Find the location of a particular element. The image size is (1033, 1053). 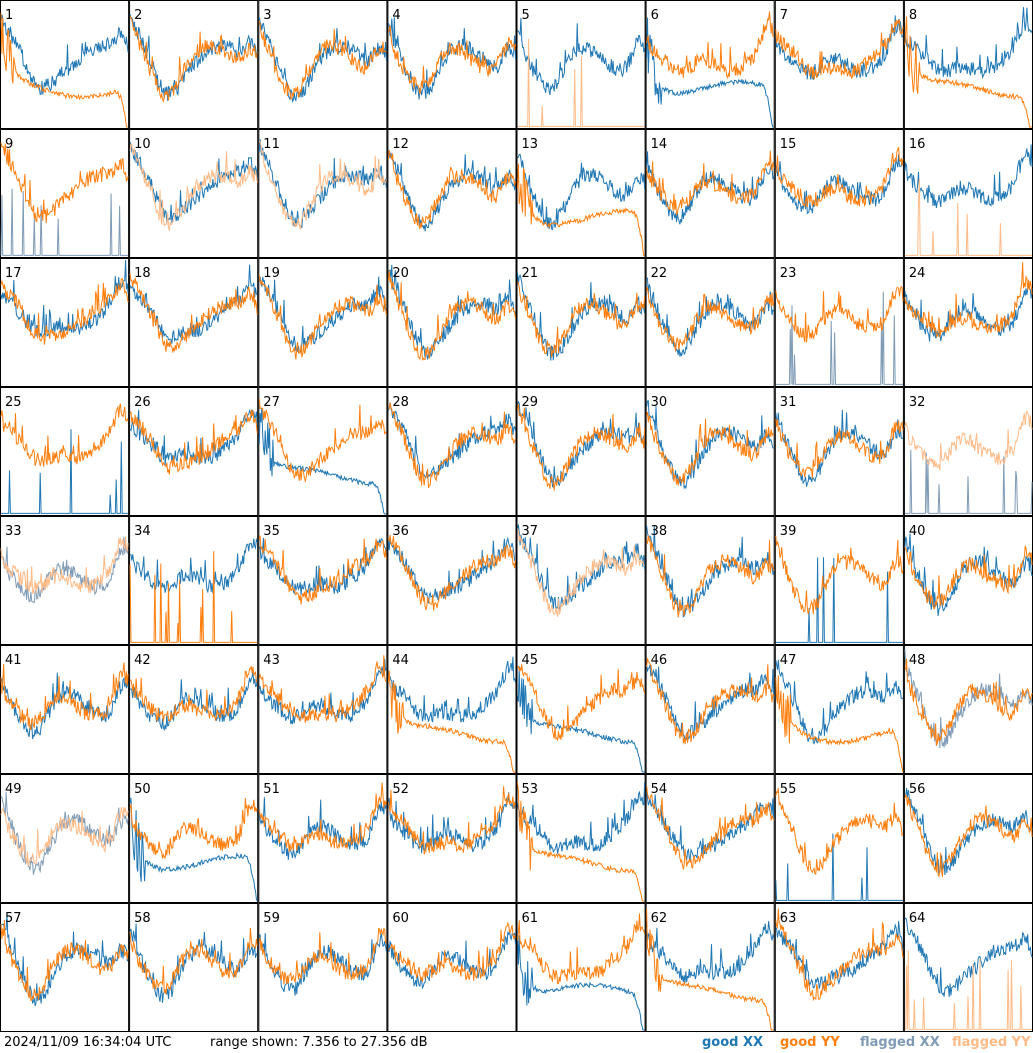

panel-30: 30 is located at coordinates (710, 451).